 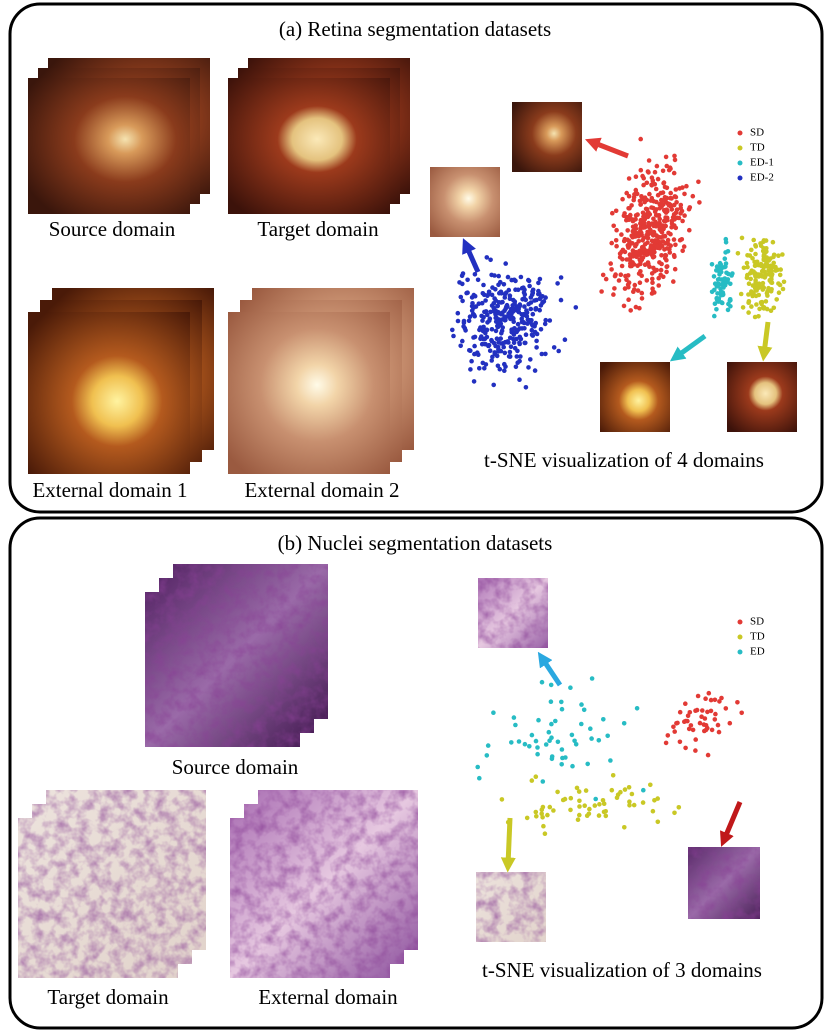 What do you see at coordinates (622, 970) in the screenshot?
I see `tsne-caption: t-SNE visualization of 3 domains` at bounding box center [622, 970].